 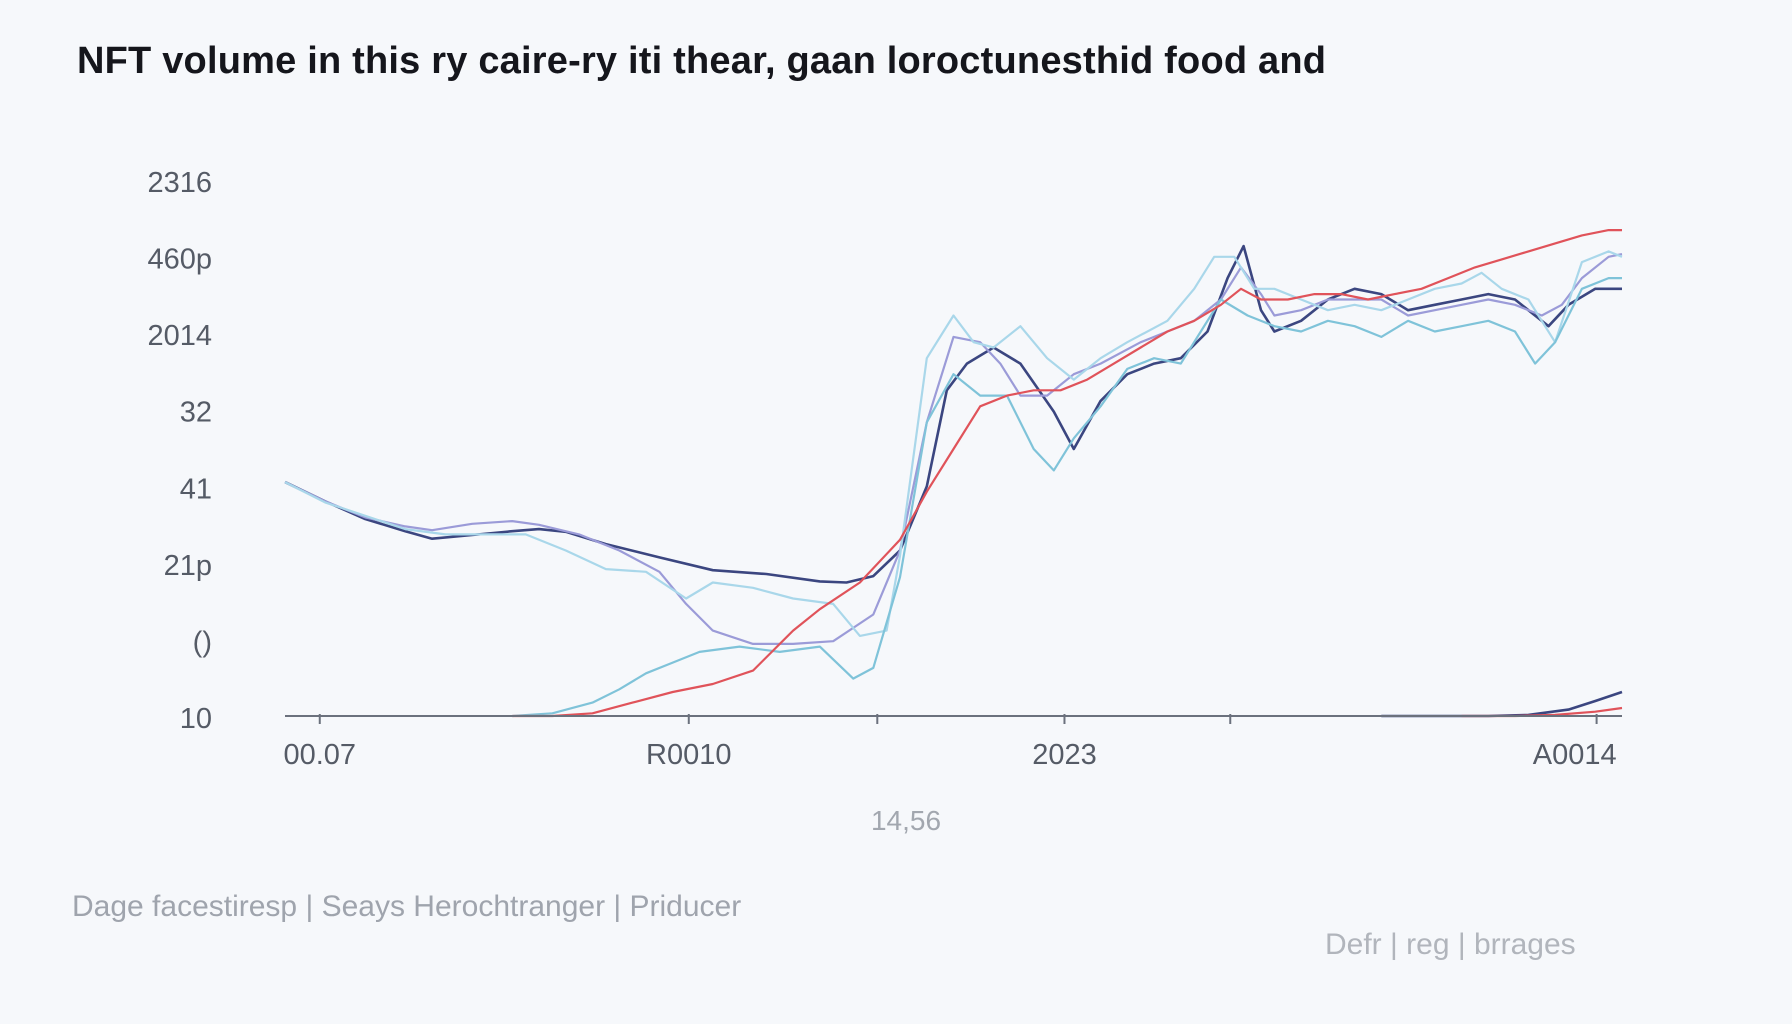 What do you see at coordinates (906, 820) in the screenshot?
I see `x-axis-label: 14,56` at bounding box center [906, 820].